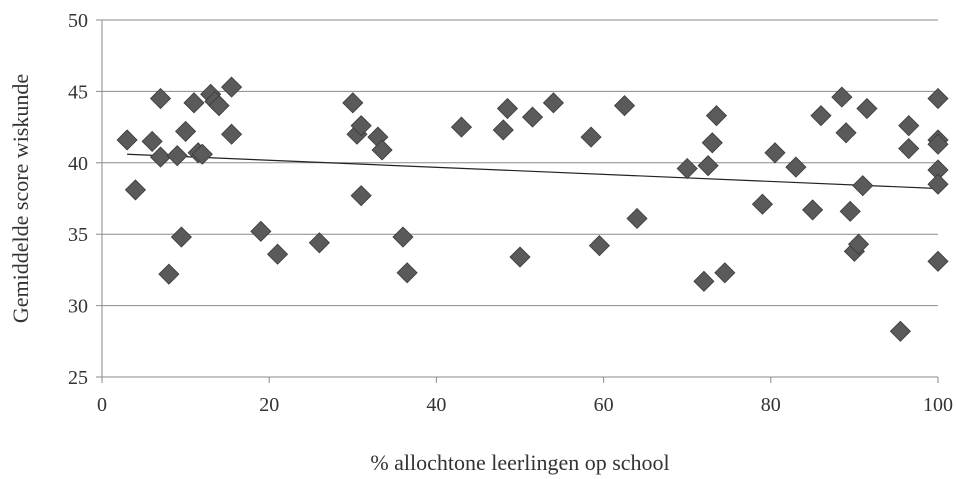 This screenshot has width=956, height=479. What do you see at coordinates (78, 199) in the screenshot?
I see `y-tick-labels: 25 30 35 40 45 50` at bounding box center [78, 199].